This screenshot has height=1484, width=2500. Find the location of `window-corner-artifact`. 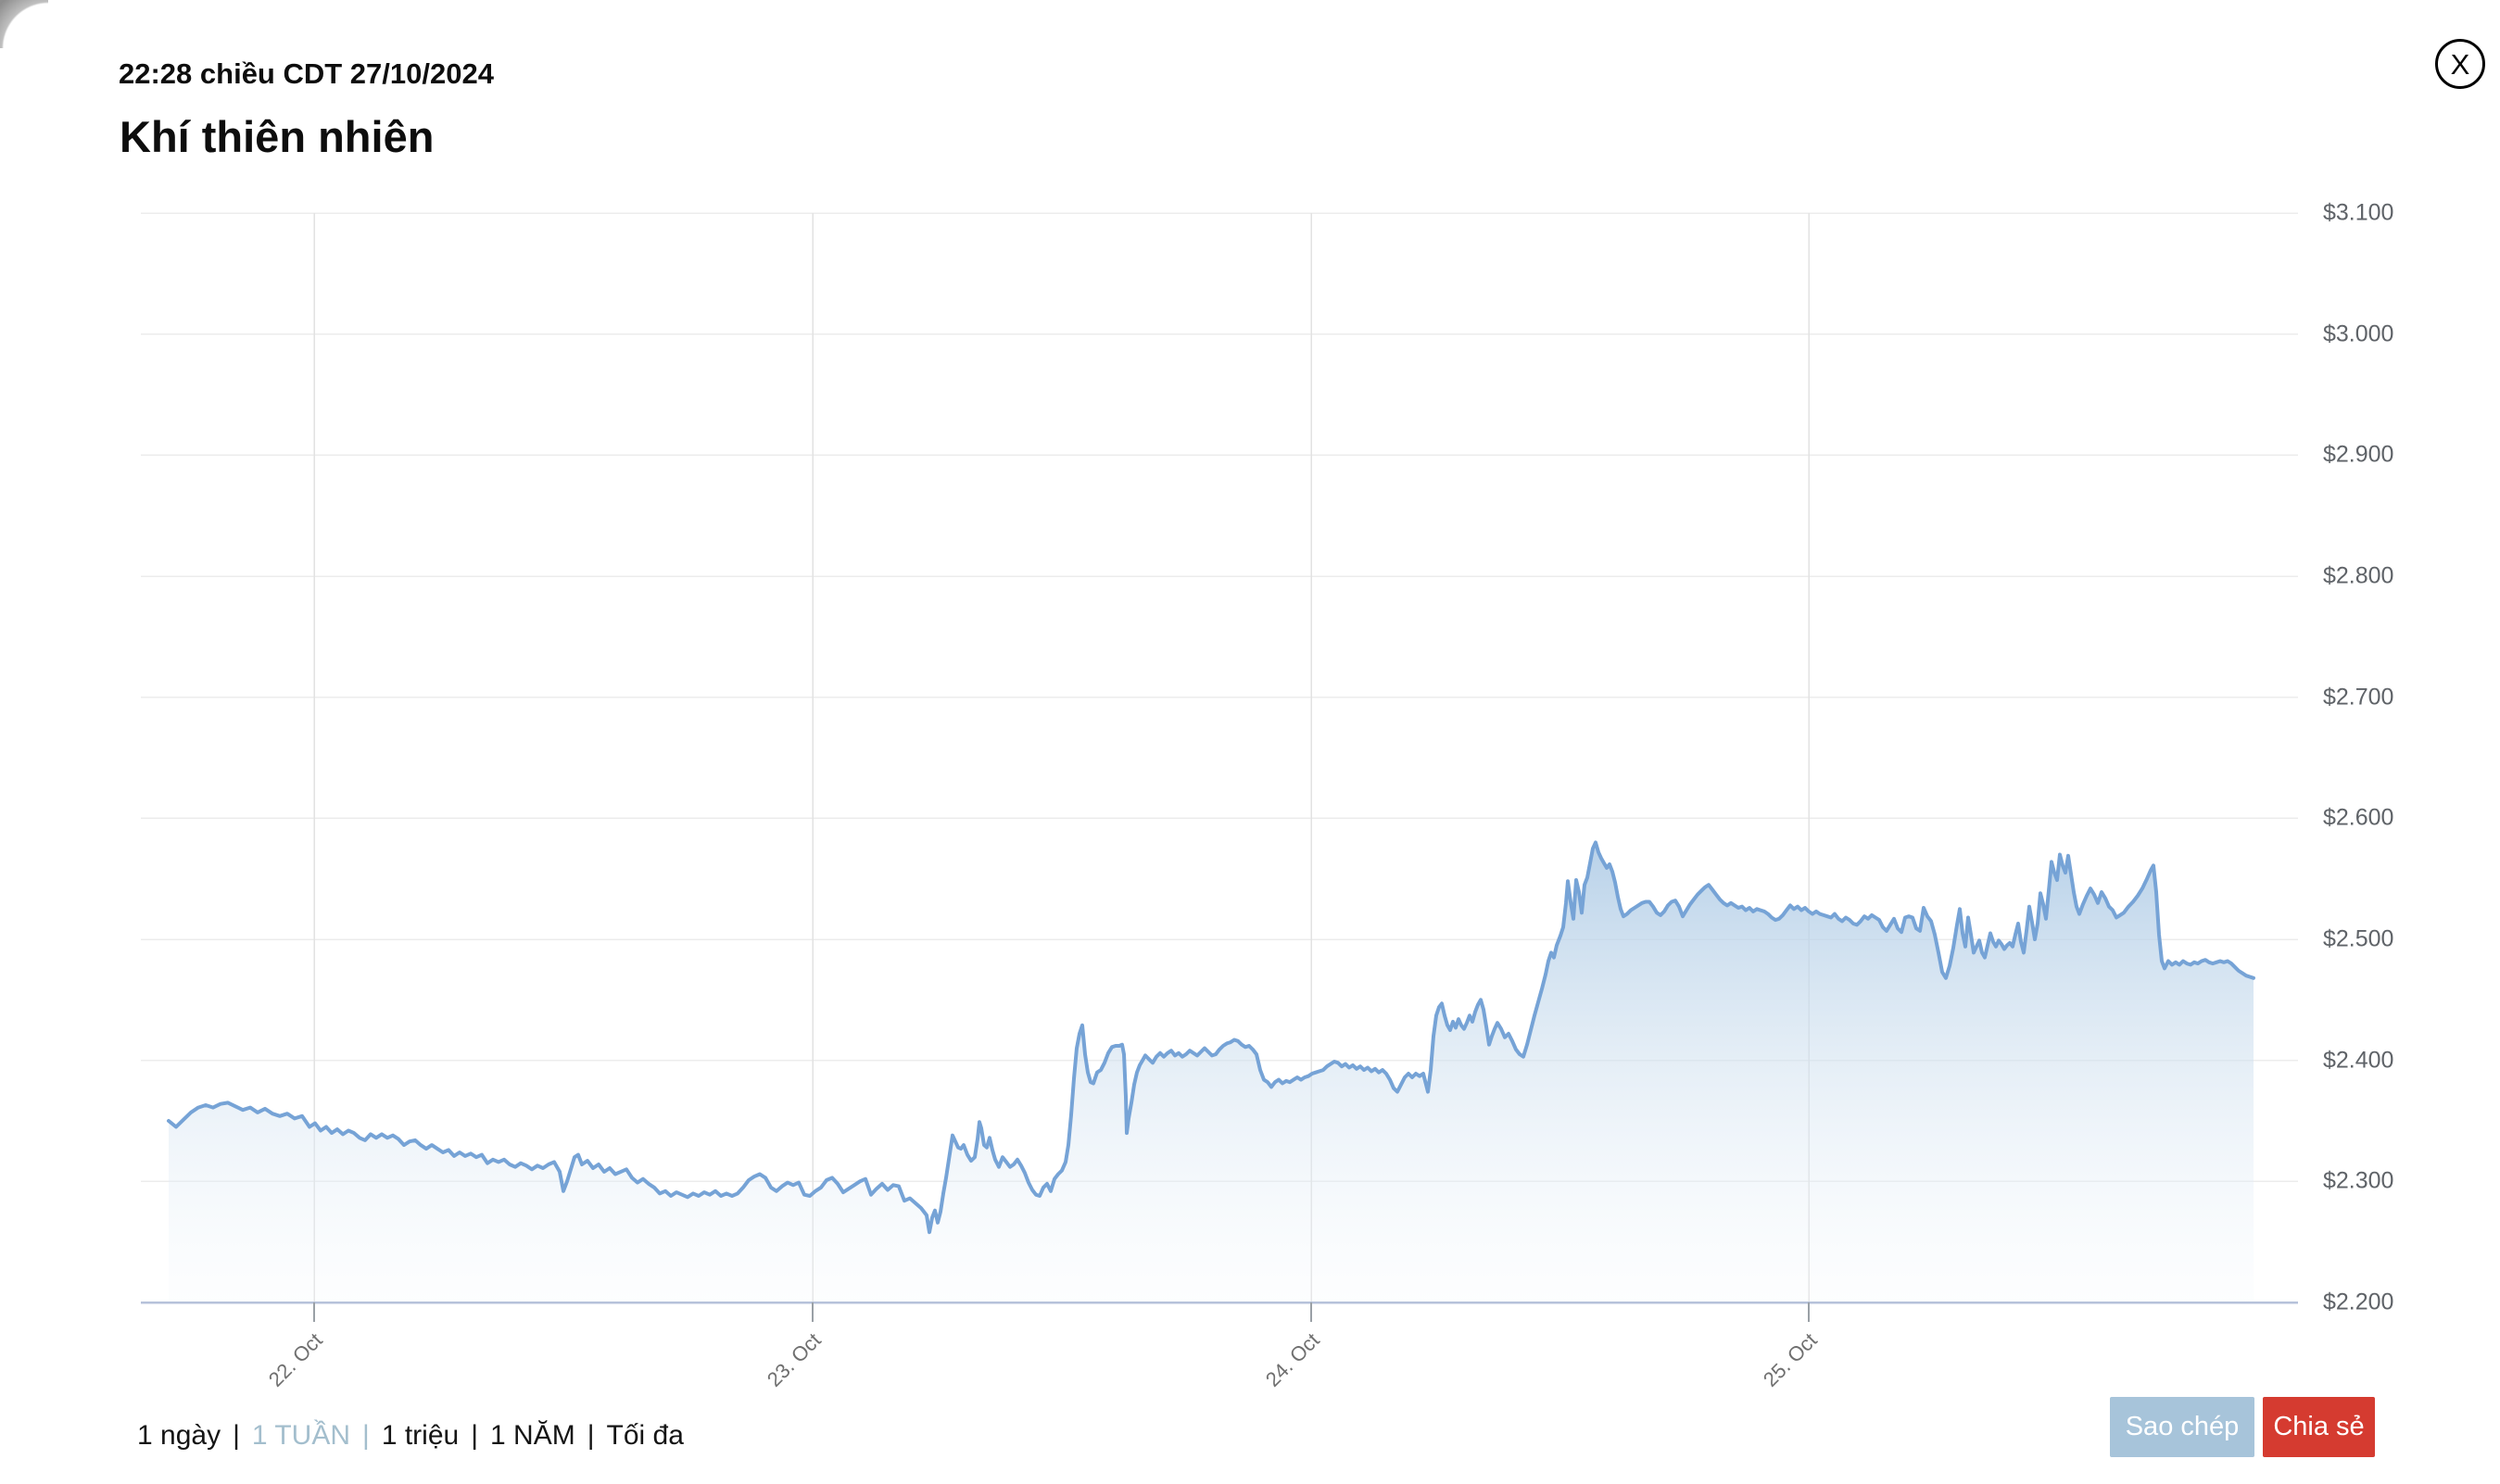

window-corner-artifact is located at coordinates (24, 24).